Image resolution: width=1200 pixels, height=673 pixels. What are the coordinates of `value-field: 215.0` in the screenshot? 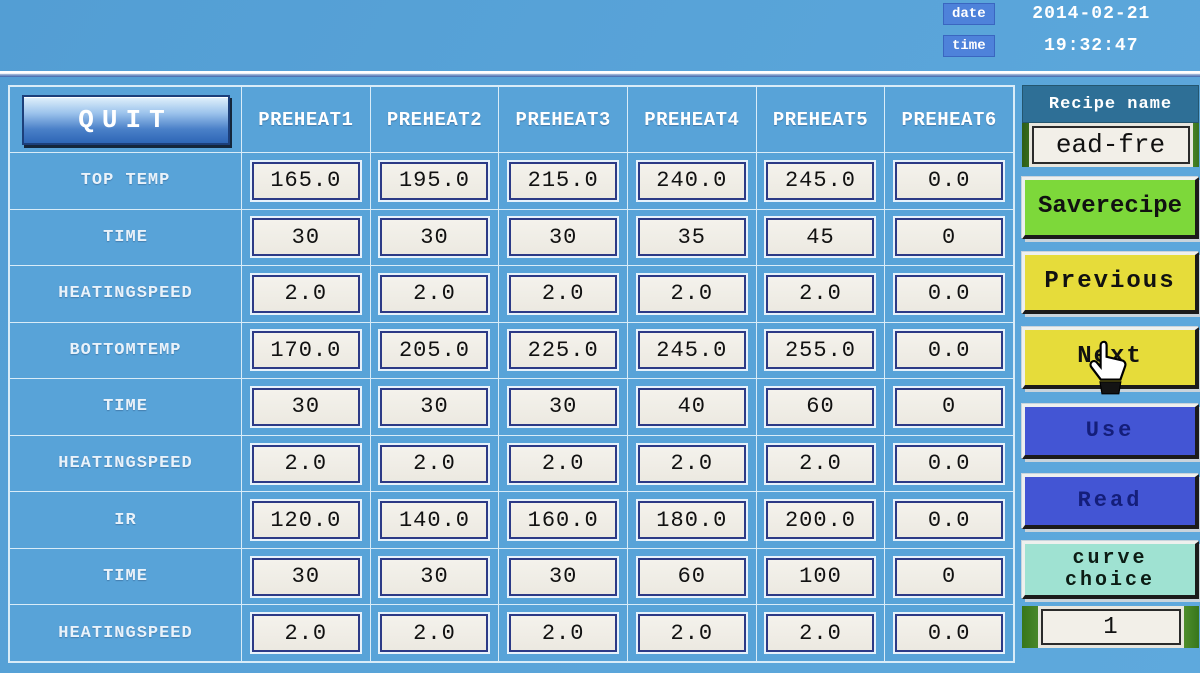 It's located at (563, 180).